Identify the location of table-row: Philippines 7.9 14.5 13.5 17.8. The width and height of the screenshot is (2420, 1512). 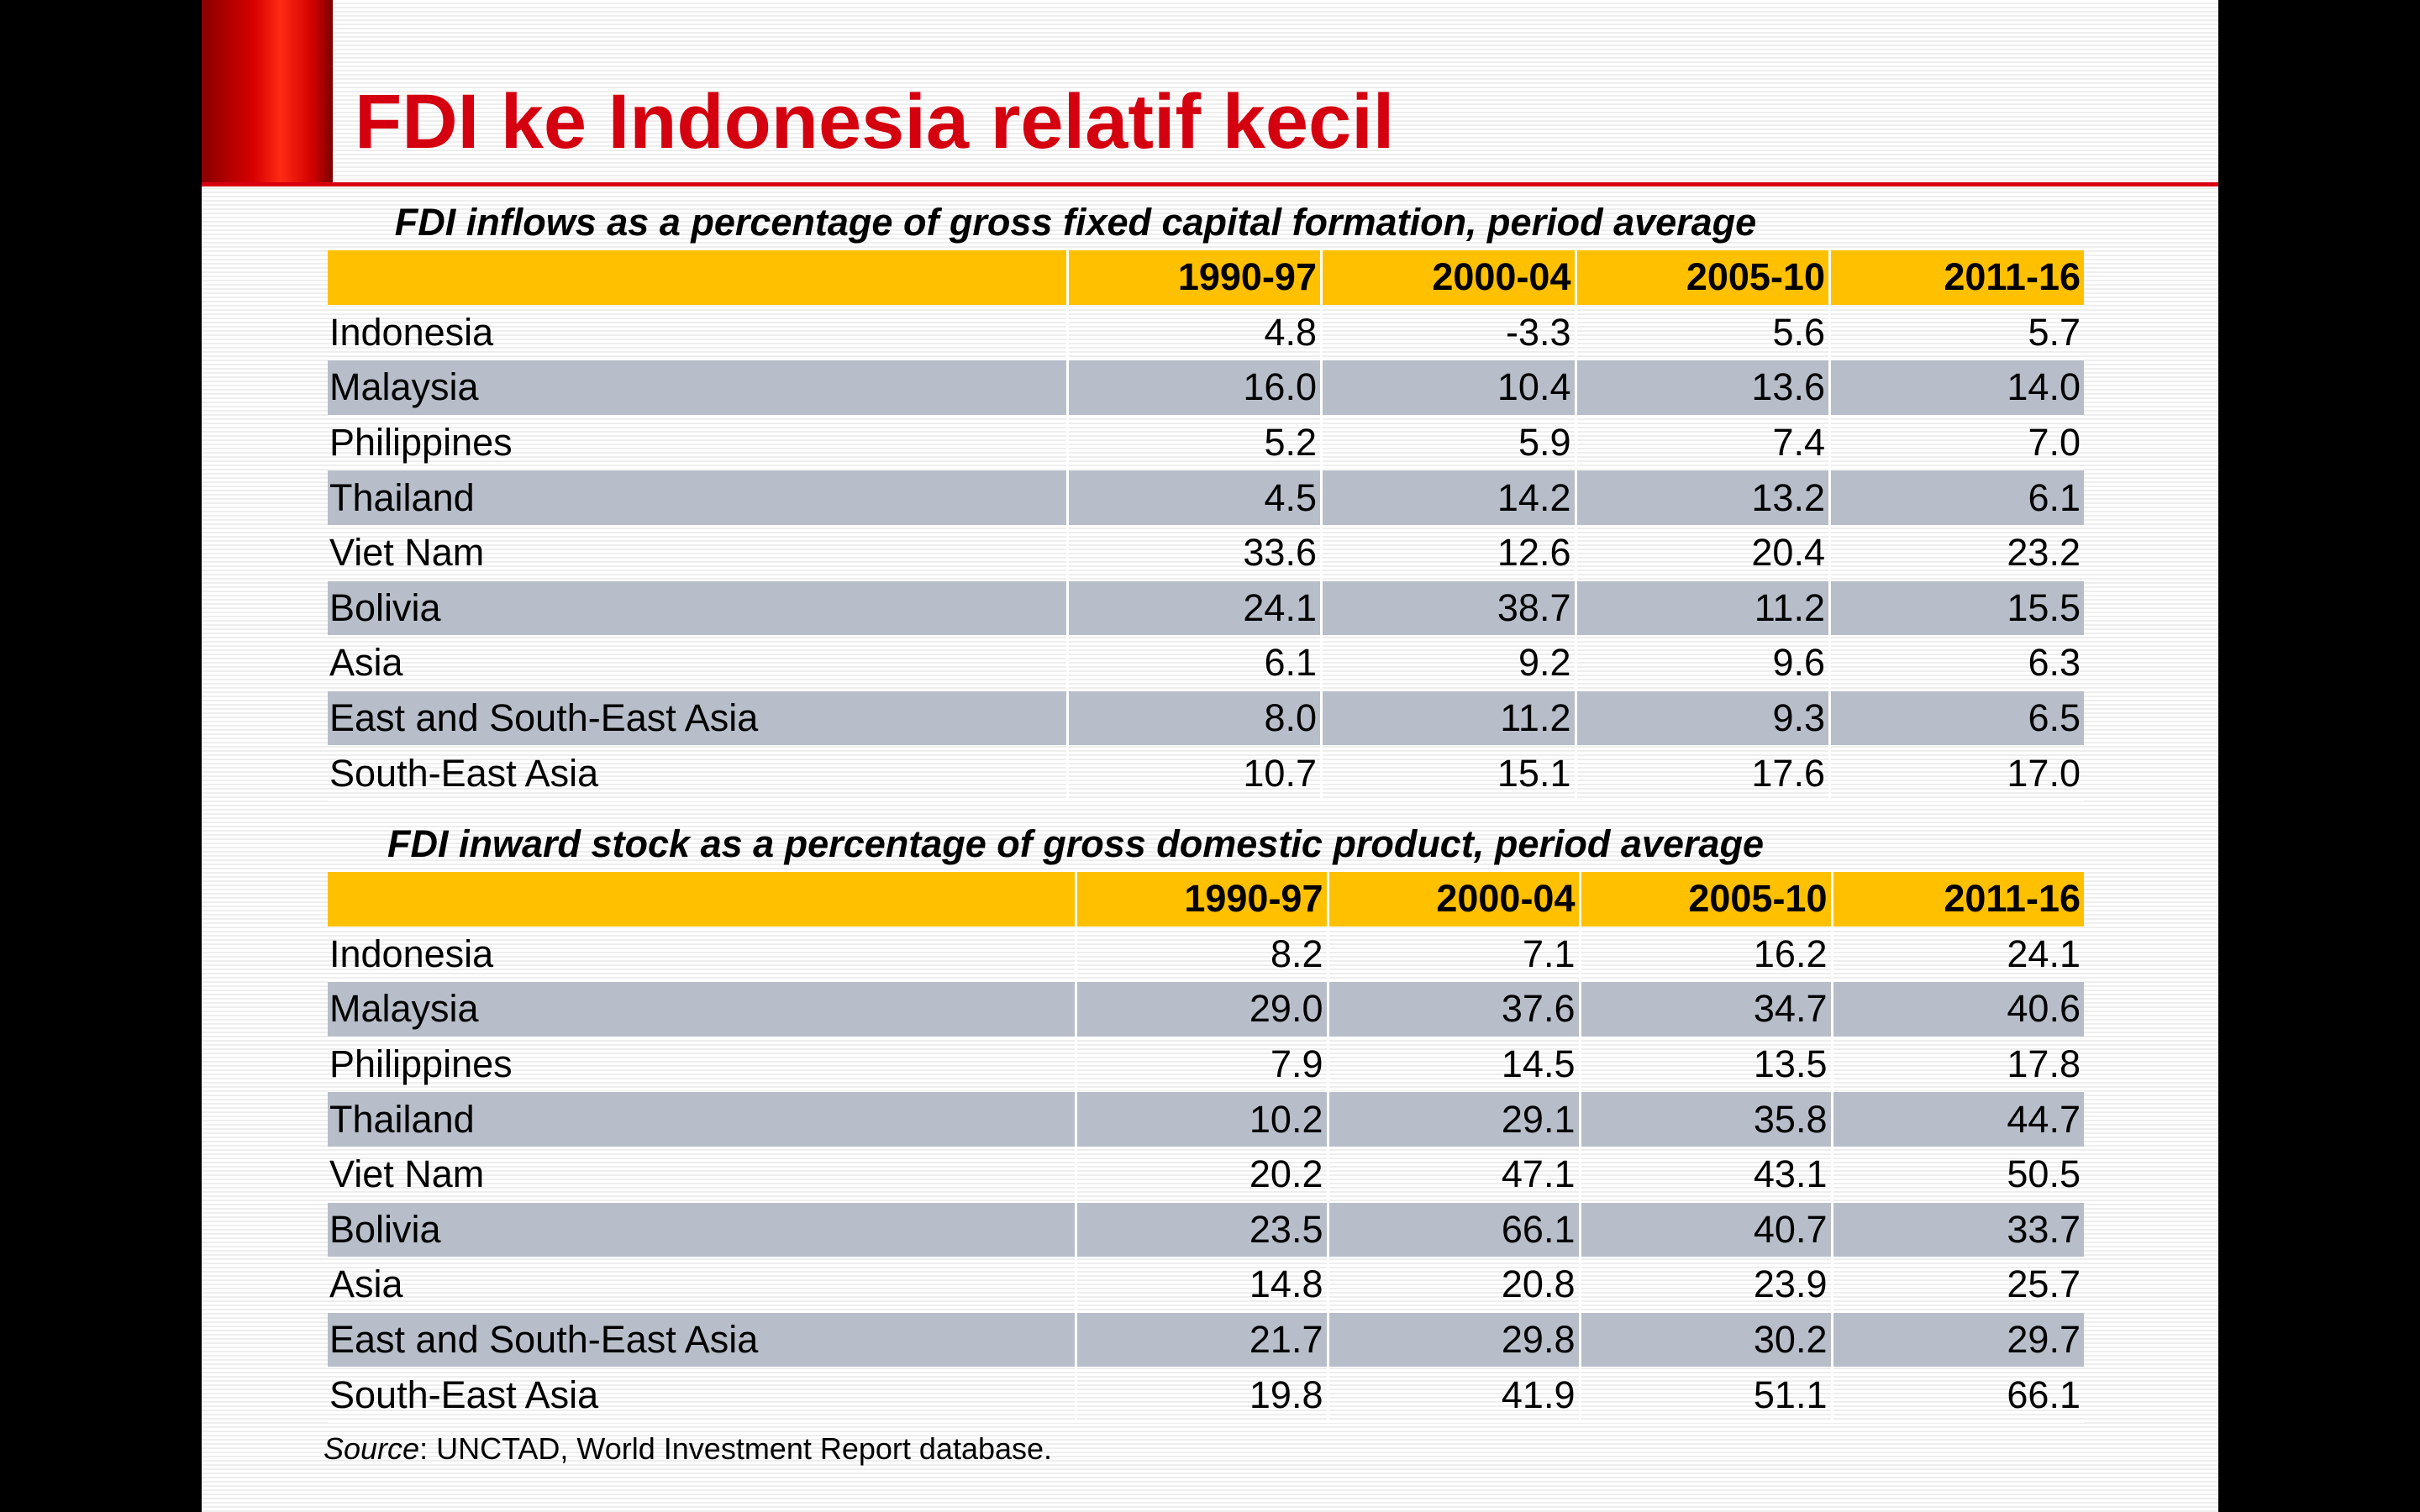
(1206, 1065).